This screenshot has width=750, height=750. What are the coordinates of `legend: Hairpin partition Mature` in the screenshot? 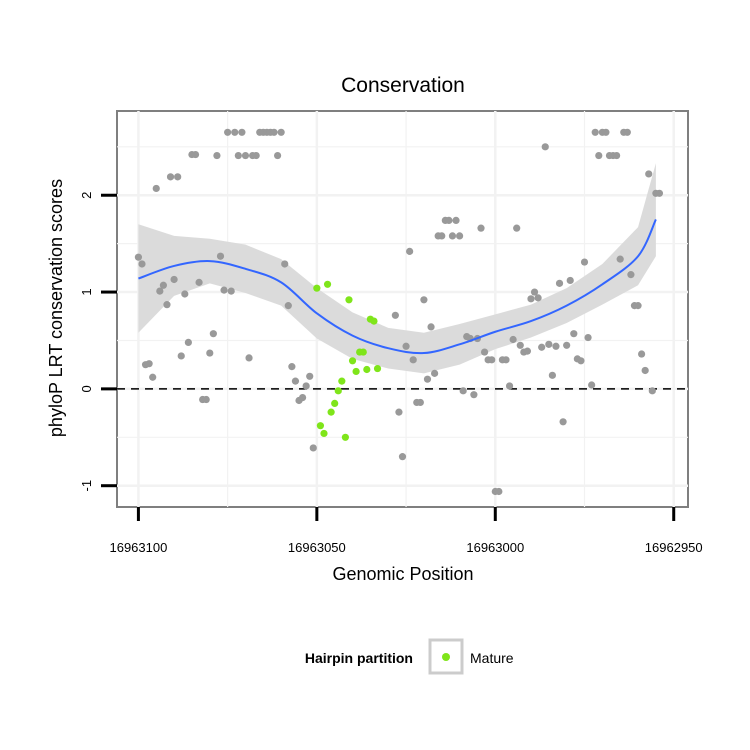 It's located at (409, 656).